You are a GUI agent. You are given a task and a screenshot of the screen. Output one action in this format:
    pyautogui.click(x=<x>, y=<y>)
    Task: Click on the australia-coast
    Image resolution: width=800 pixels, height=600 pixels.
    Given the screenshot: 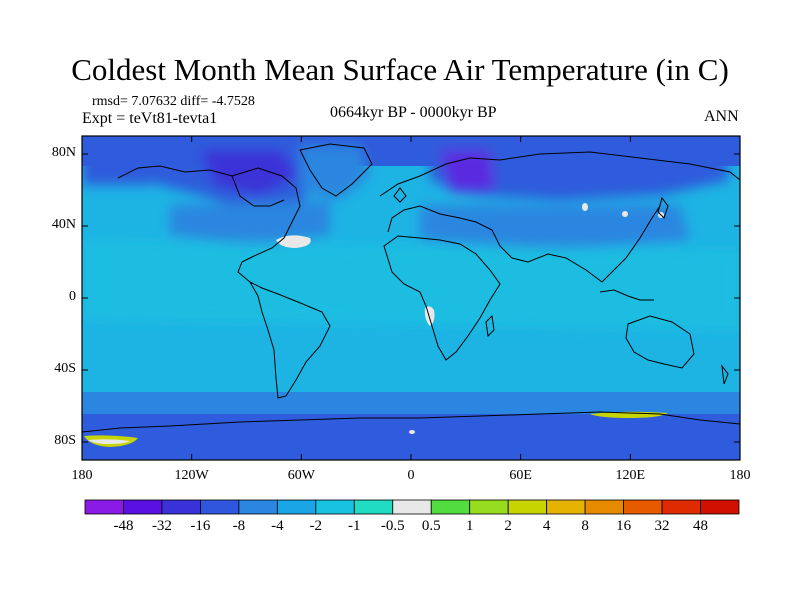 What is the action you would take?
    pyautogui.click(x=660, y=342)
    